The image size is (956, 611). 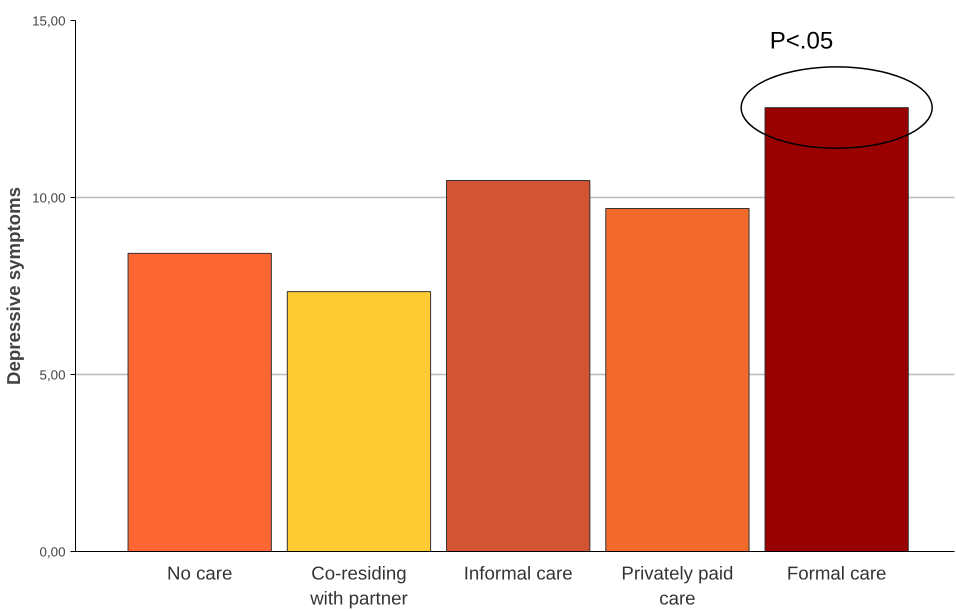 What do you see at coordinates (358, 585) in the screenshot?
I see `x-tick-label: Co-residing with partner` at bounding box center [358, 585].